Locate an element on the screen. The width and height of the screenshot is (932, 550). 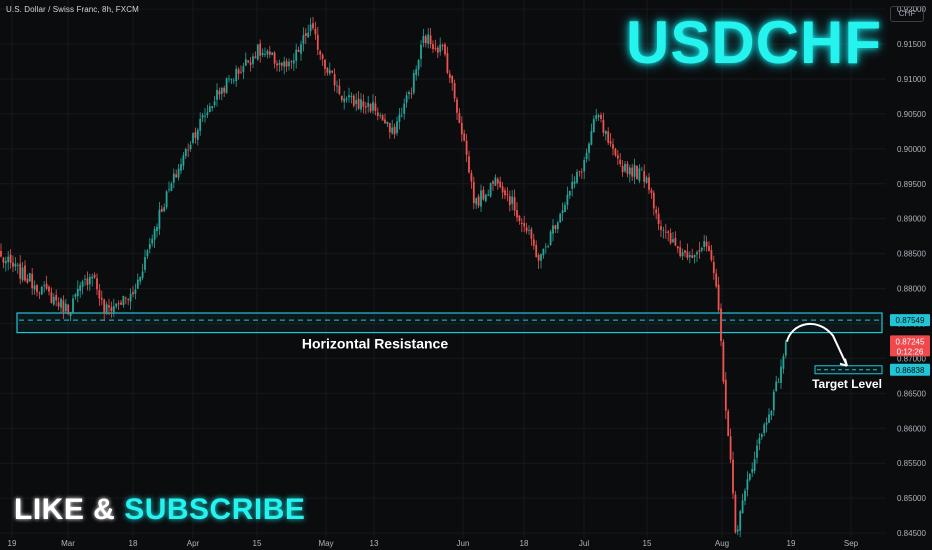
resistance-zone is located at coordinates (449, 323).